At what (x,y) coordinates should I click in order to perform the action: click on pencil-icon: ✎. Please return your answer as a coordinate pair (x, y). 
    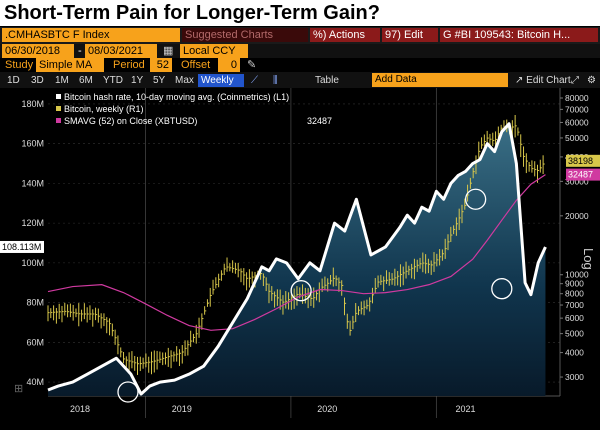
    Looking at the image, I should click on (252, 65).